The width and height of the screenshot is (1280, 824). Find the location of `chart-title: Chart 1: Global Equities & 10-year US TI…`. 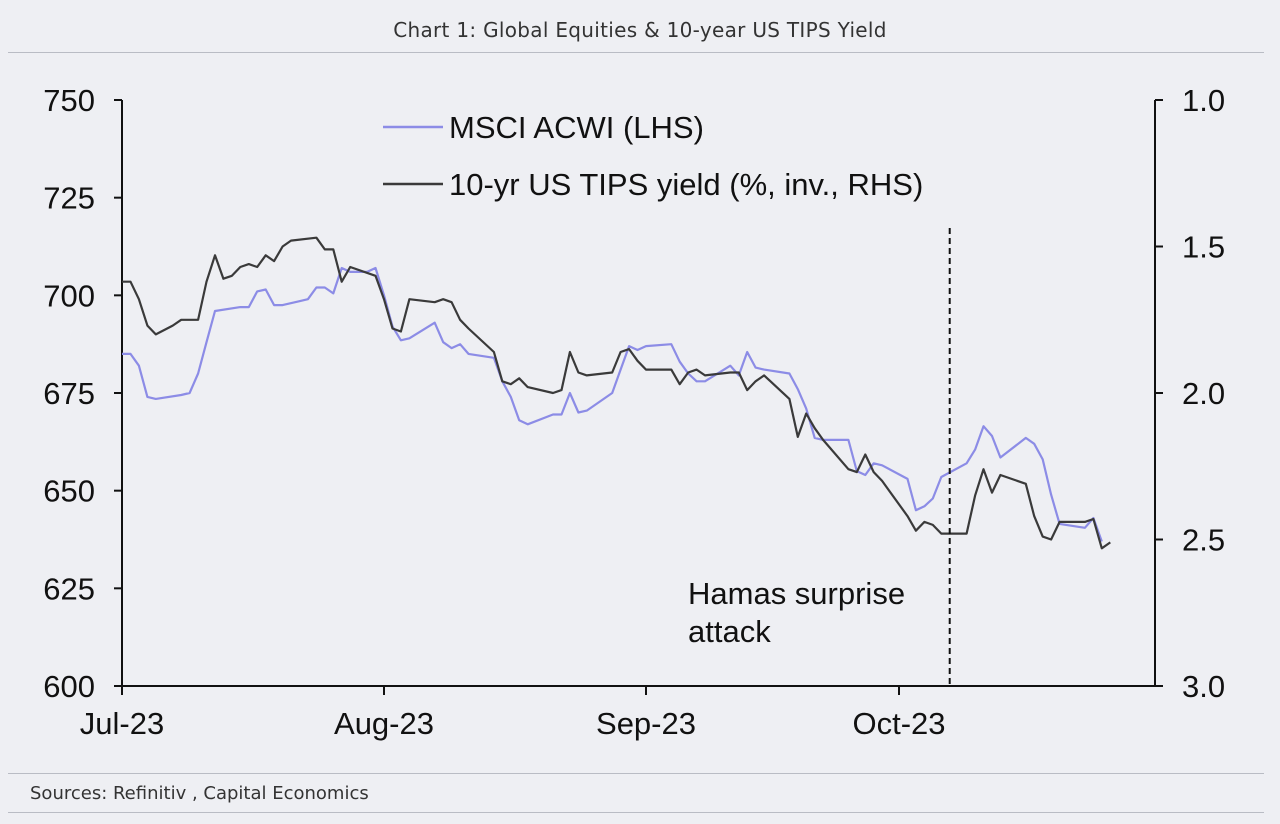

chart-title: Chart 1: Global Equities & 10-year US TI… is located at coordinates (640, 30).